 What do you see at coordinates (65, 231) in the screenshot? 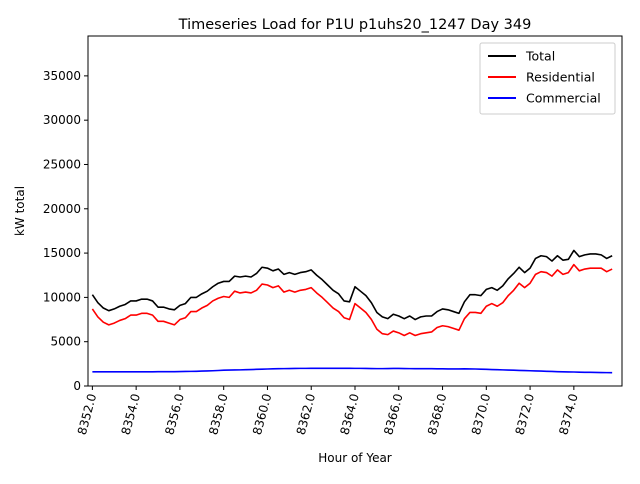
I see `y-axis: 0 5000 10000 15000 20000 25000 30000 35000` at bounding box center [65, 231].